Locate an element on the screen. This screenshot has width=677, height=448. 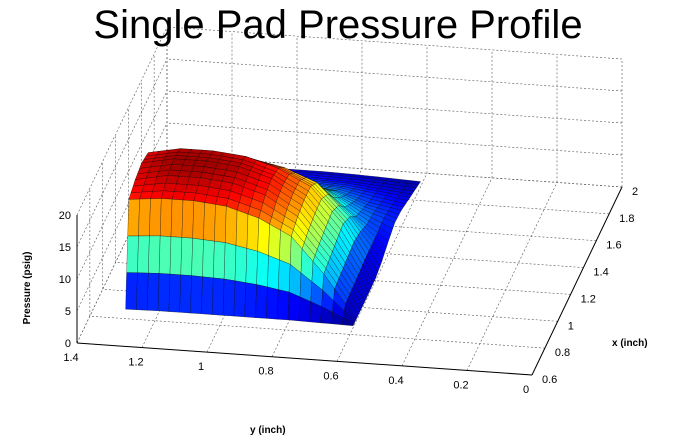
chart-title: Single Pad Pressure Profile is located at coordinates (337, 25).